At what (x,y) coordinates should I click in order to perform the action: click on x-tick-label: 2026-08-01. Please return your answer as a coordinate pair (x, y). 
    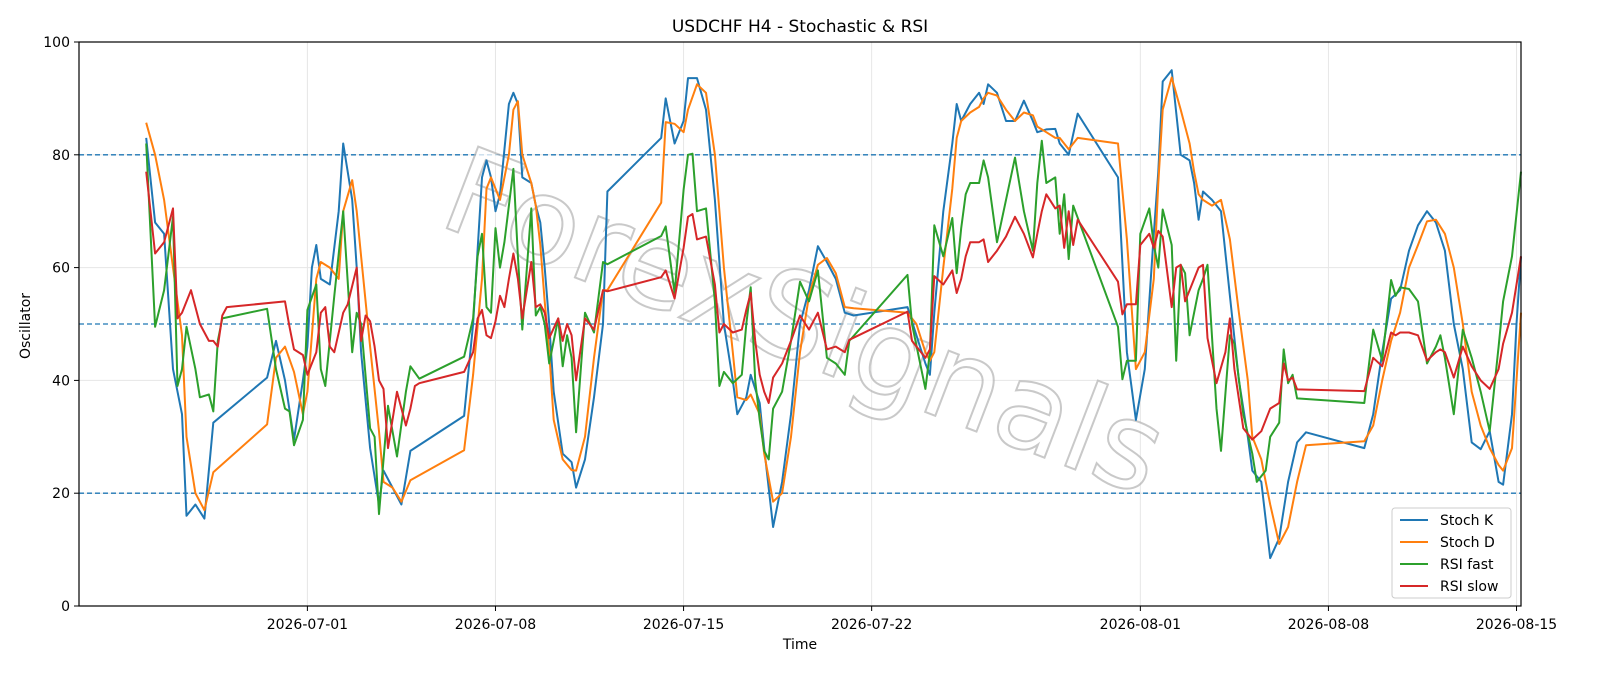
    Looking at the image, I should click on (1140, 625).